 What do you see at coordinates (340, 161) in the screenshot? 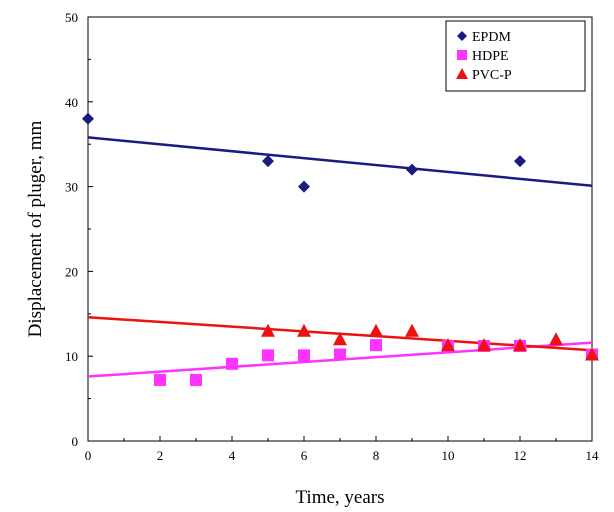
I see `trendline-epdm` at bounding box center [340, 161].